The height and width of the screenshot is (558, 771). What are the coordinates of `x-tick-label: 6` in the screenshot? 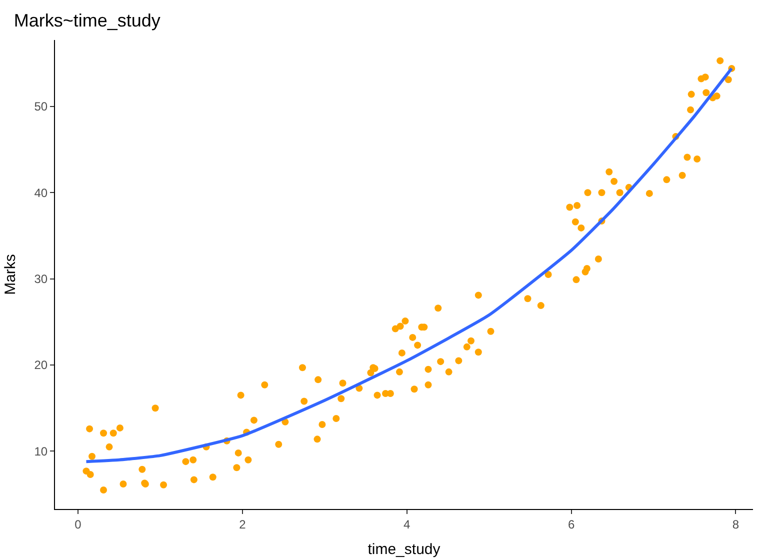 It's located at (571, 524).